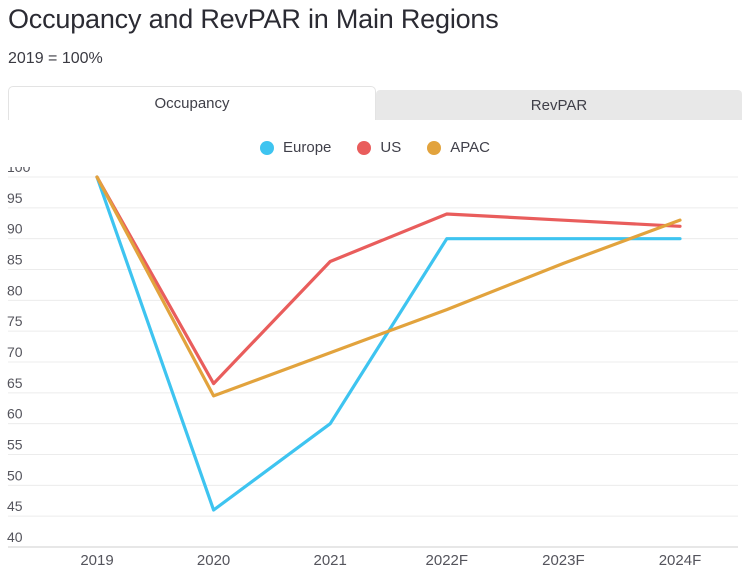  Describe the element at coordinates (563, 560) in the screenshot. I see `x-tick-label: 2023F` at that location.